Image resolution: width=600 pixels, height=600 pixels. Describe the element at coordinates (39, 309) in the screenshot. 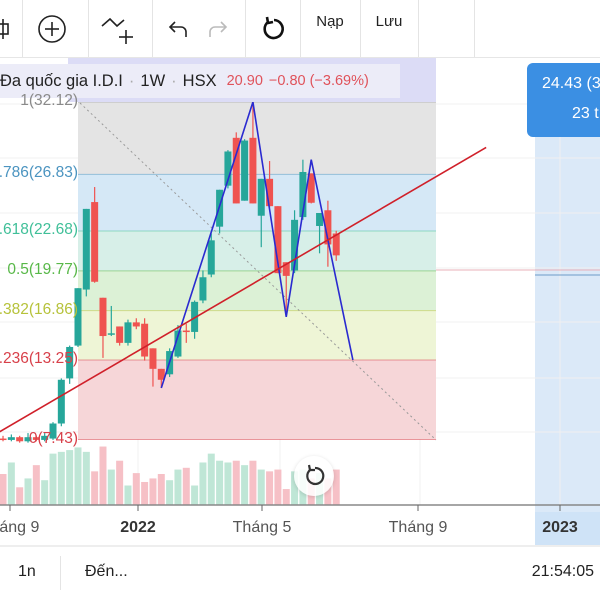

I see `fib-label: 0.382(16.86)` at that location.